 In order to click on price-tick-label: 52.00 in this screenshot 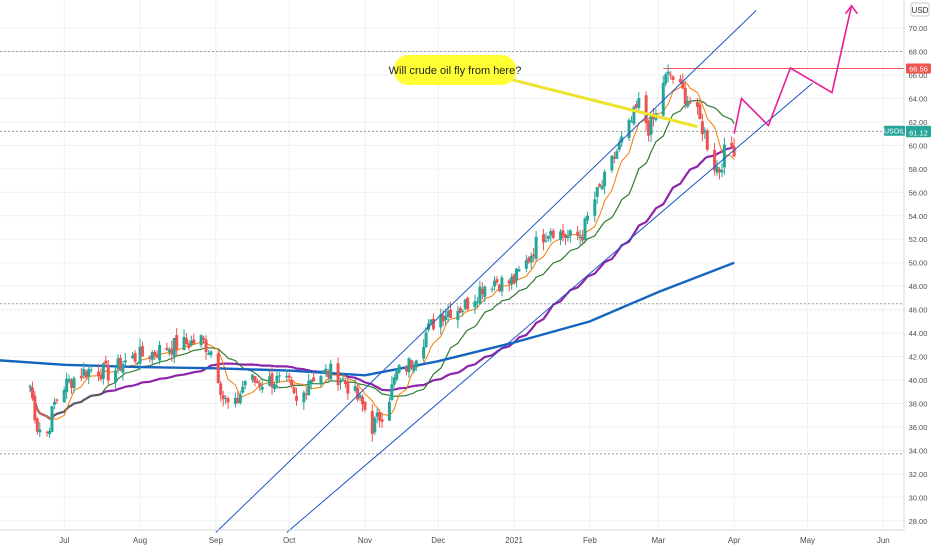, I will do `click(918, 239)`.